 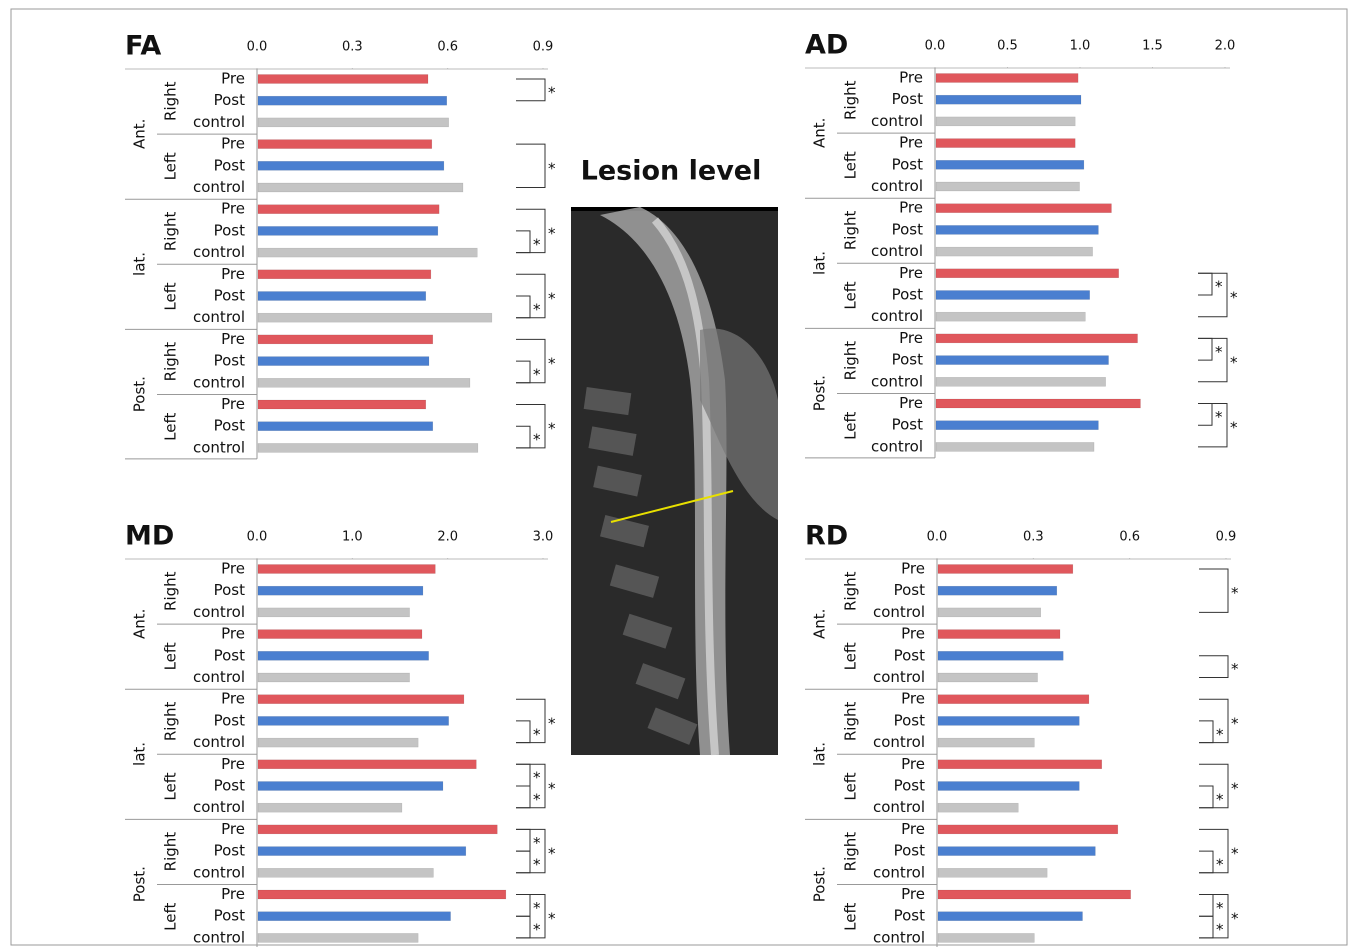 What do you see at coordinates (1152, 46) in the screenshot?
I see `x-tick-label: 1.5` at bounding box center [1152, 46].